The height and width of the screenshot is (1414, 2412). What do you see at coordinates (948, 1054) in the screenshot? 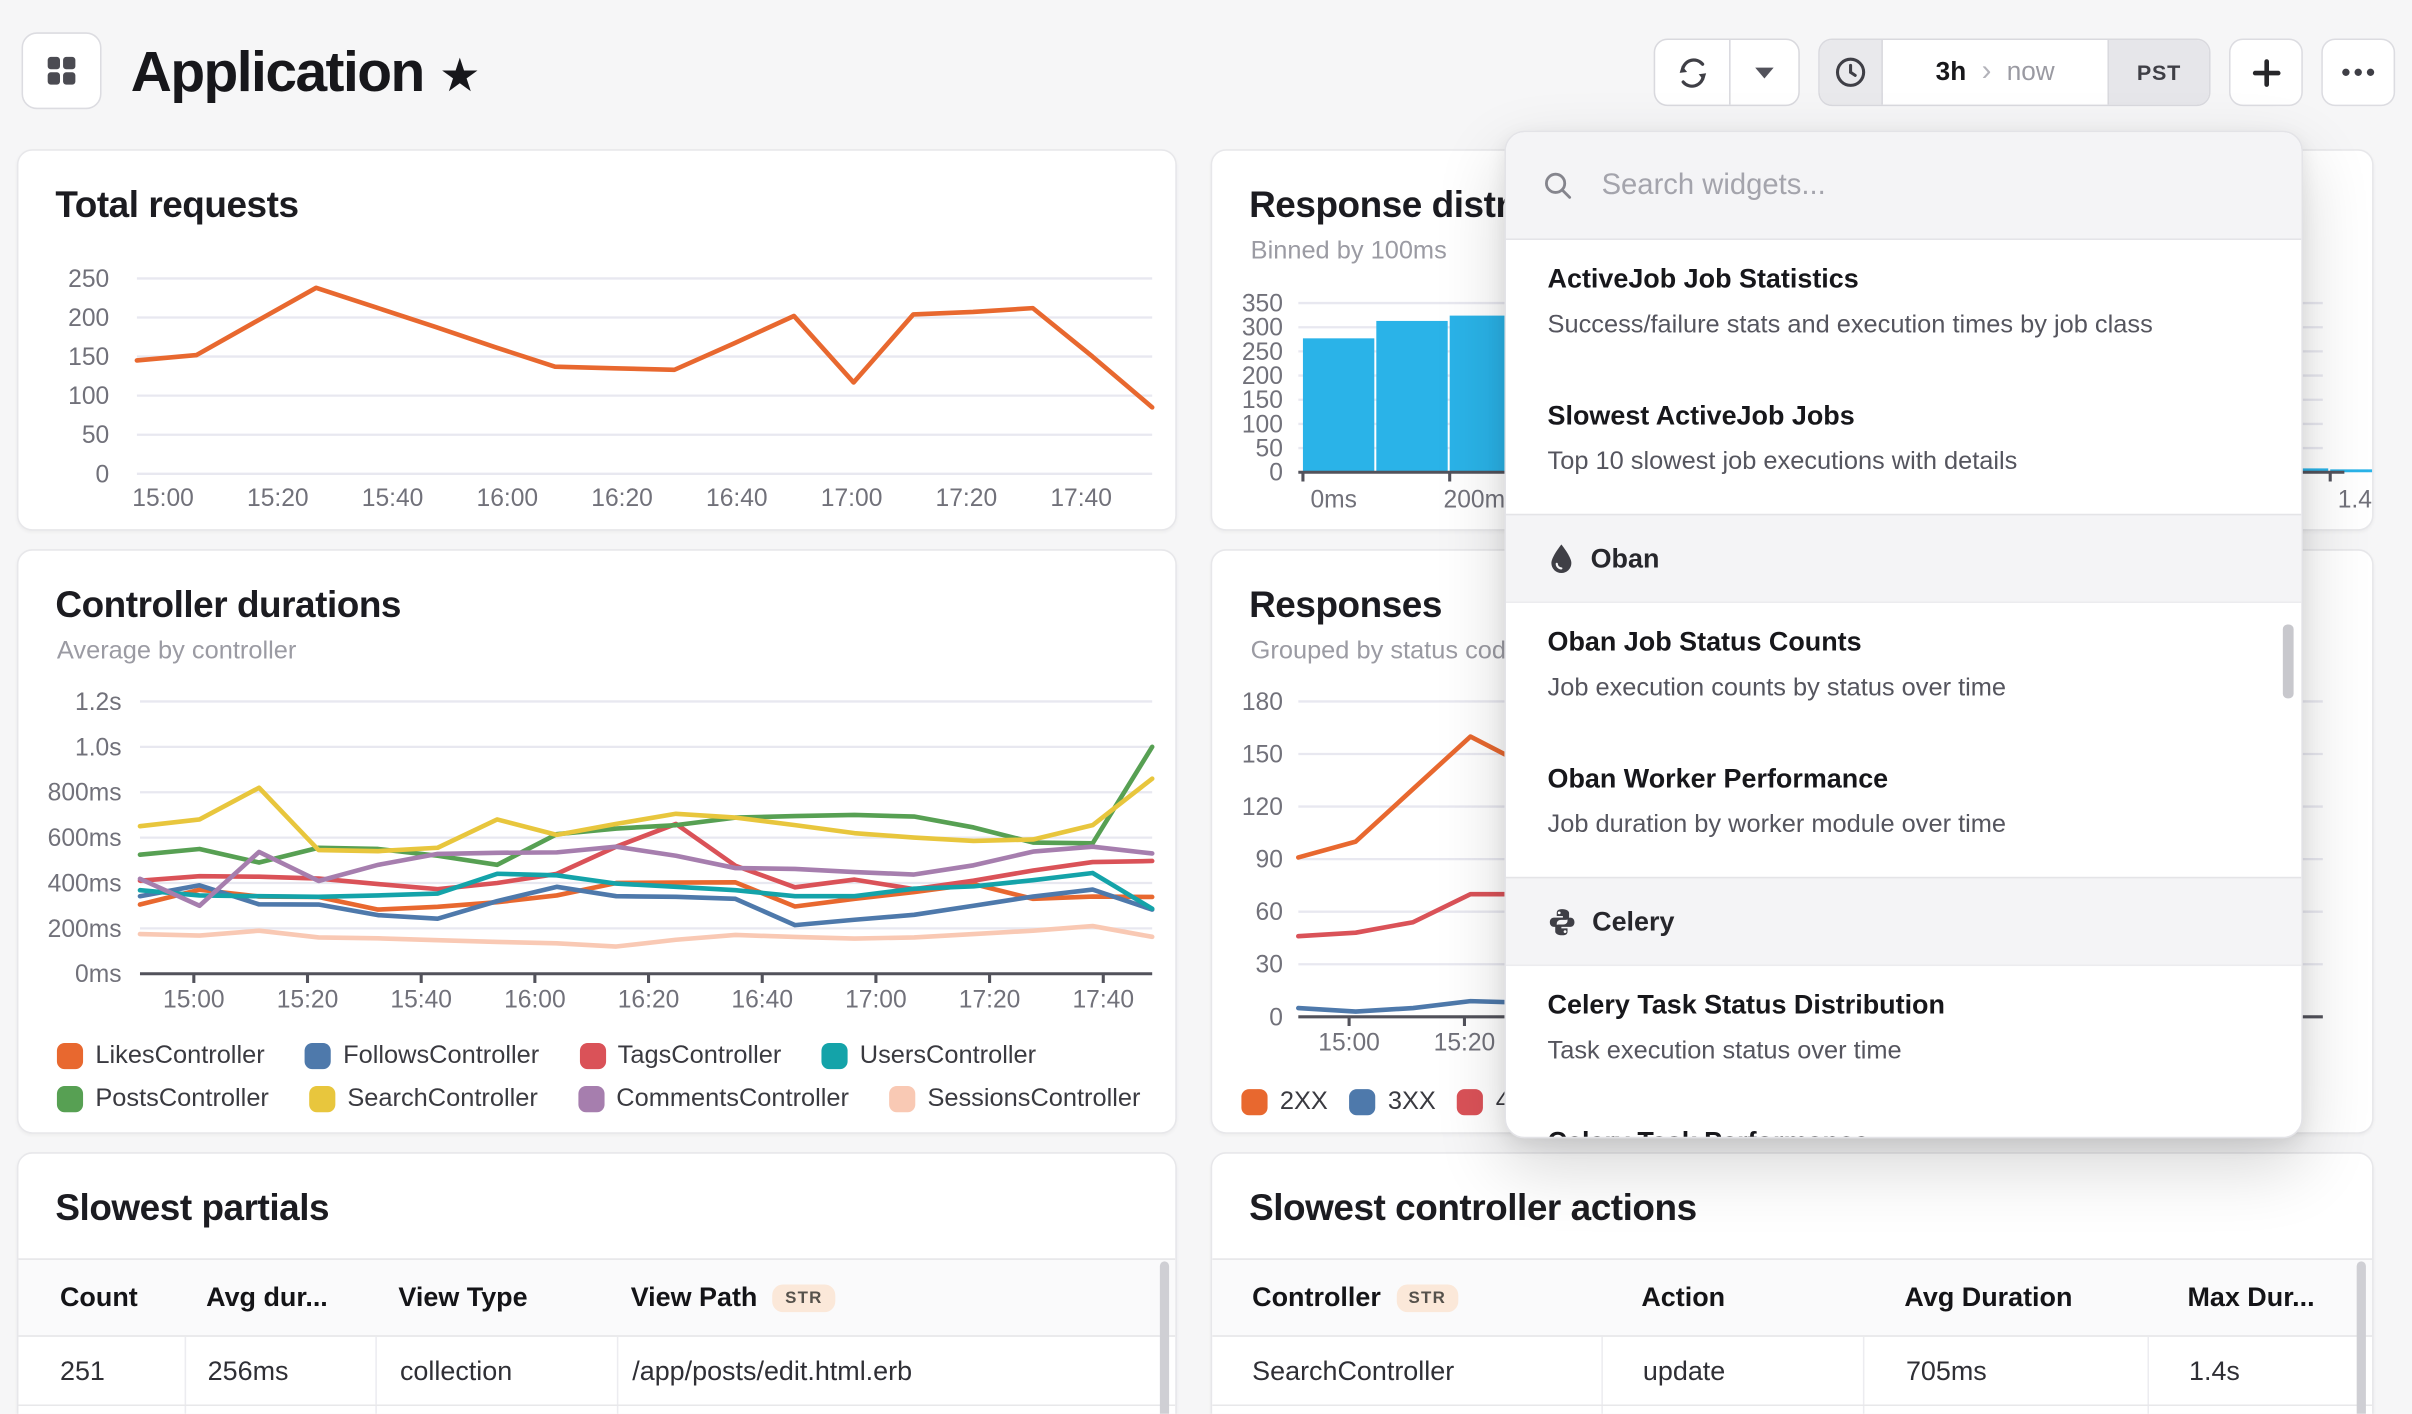
I see `legend-label: UsersController` at bounding box center [948, 1054].